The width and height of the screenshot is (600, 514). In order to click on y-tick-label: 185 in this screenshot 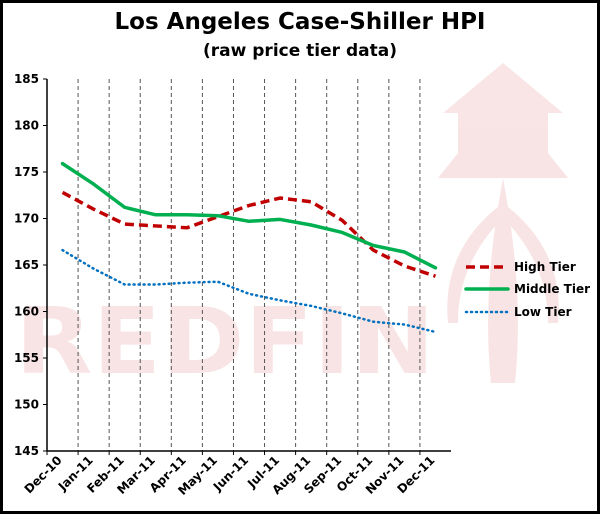, I will do `click(26, 79)`.